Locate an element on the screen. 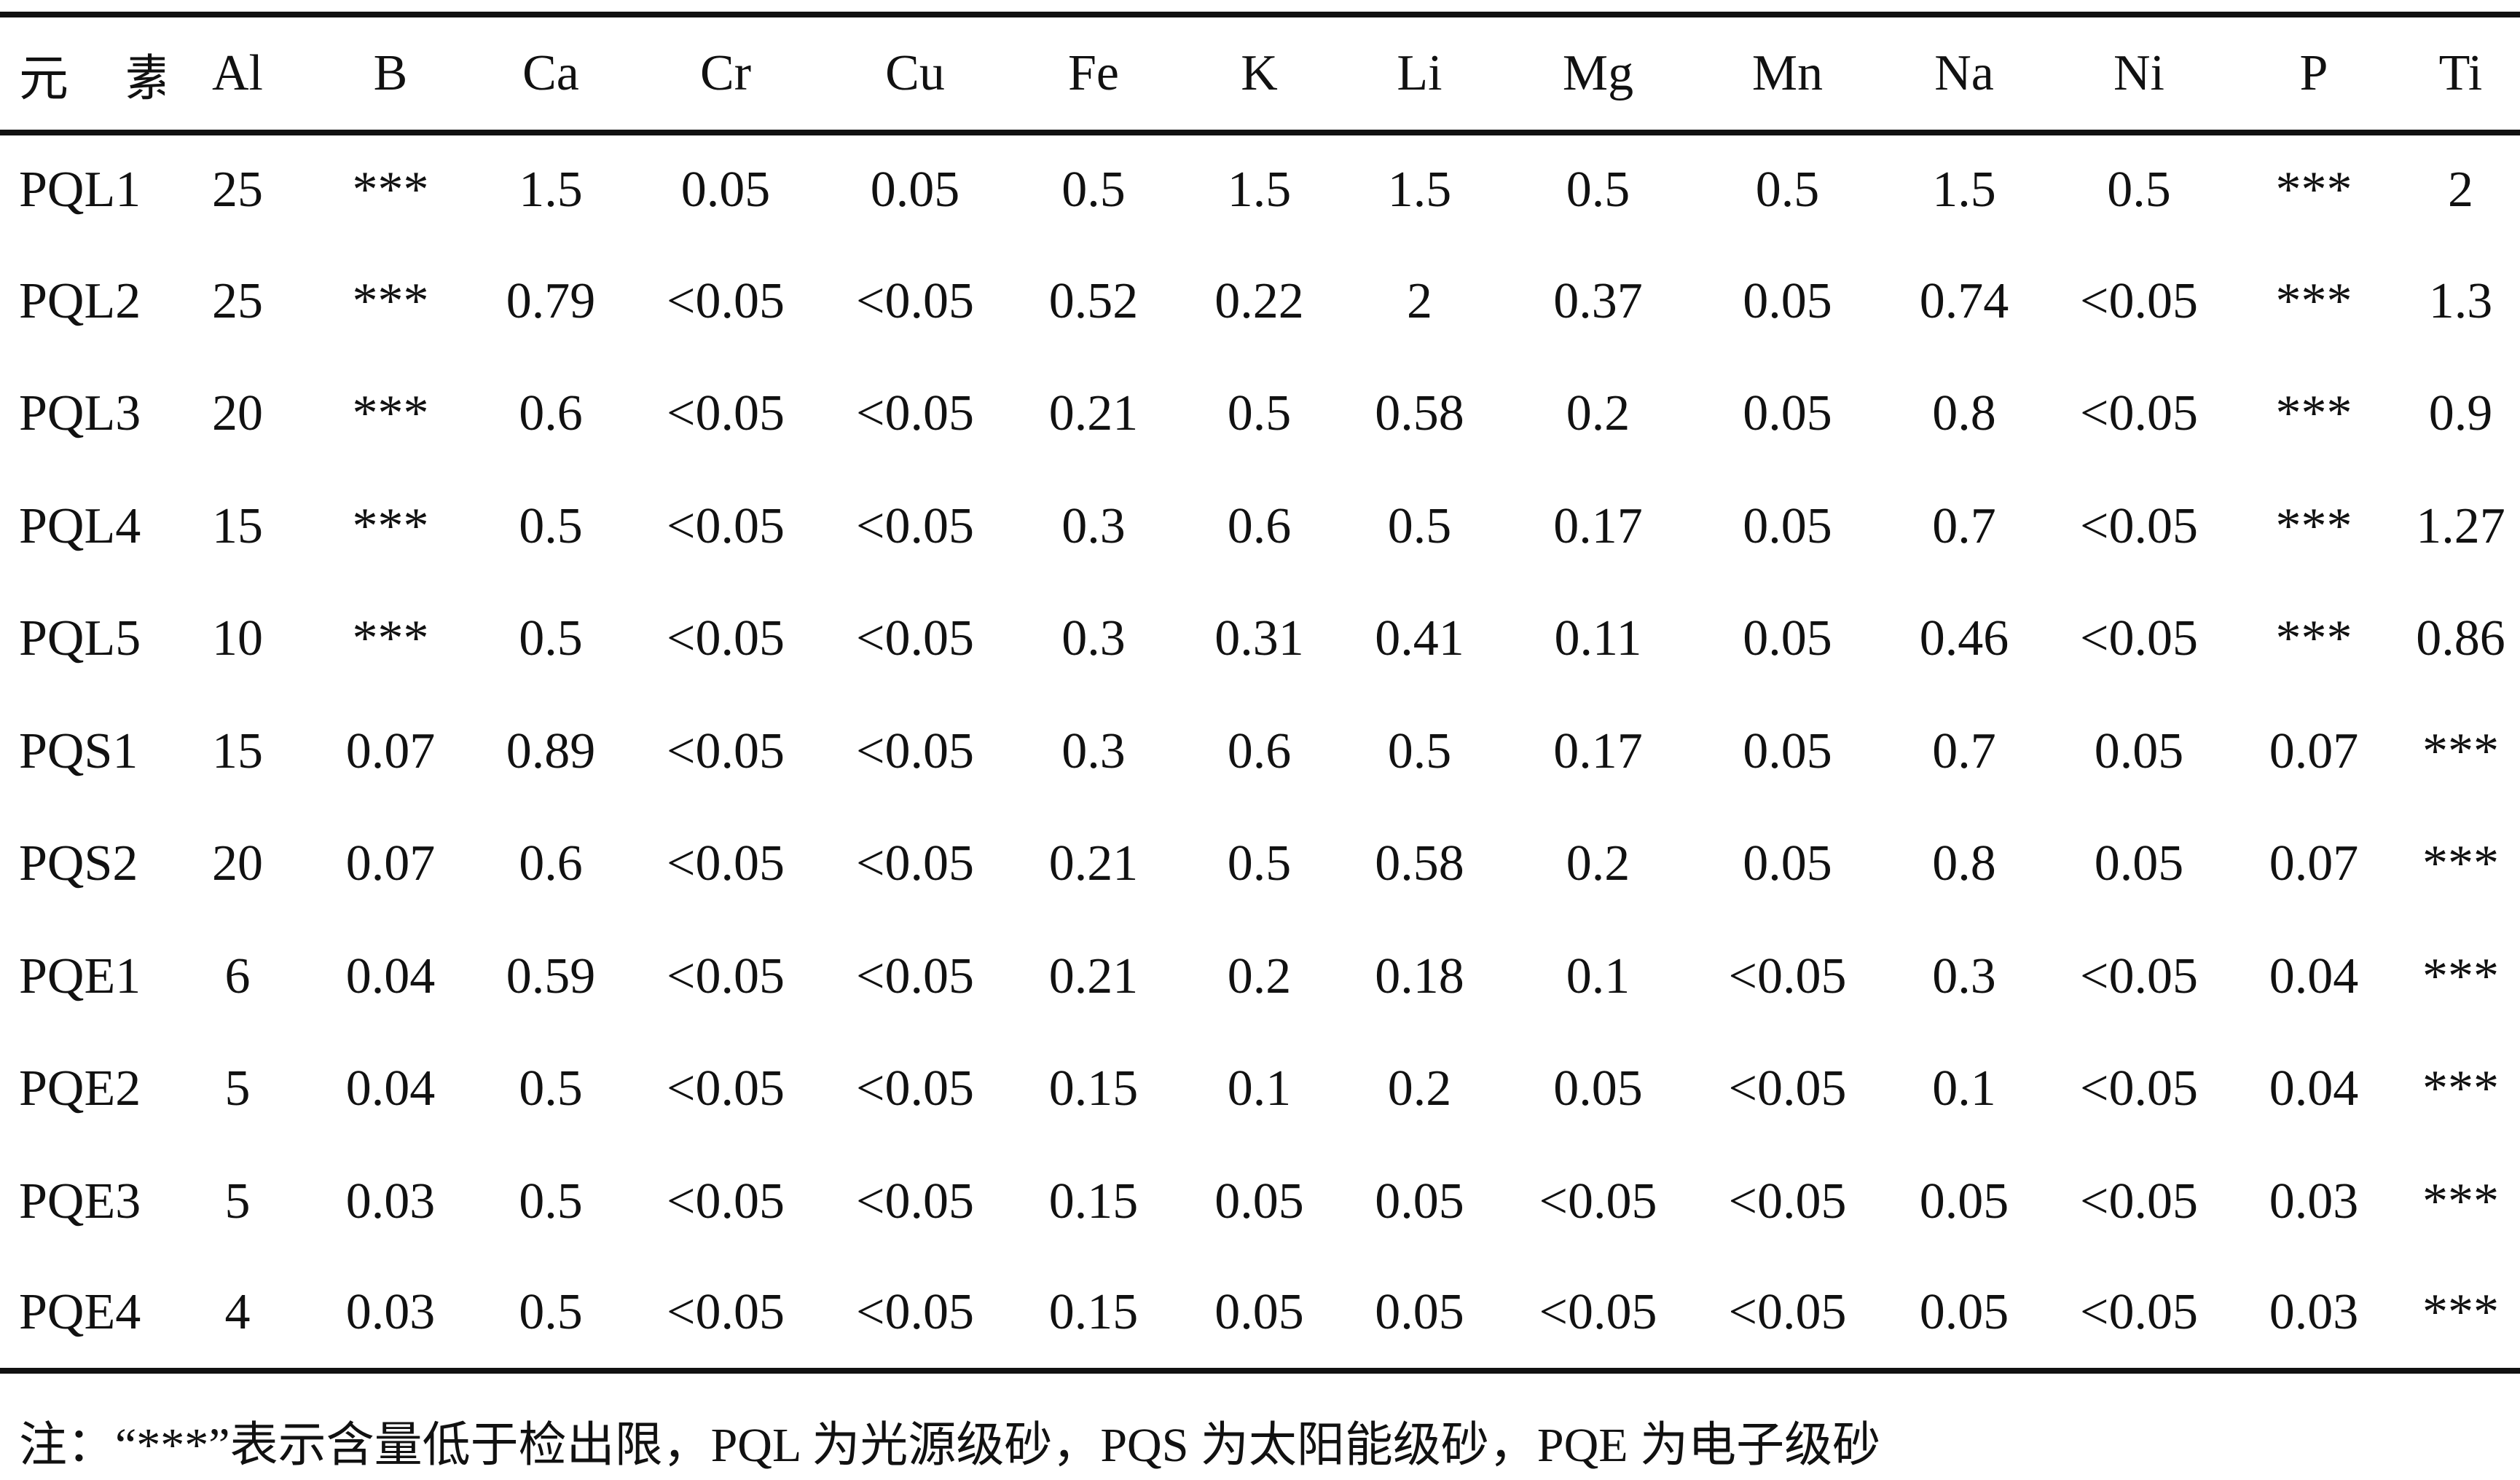 The image size is (2520, 1480). table-cell: 0.7 is located at coordinates (1964, 751).